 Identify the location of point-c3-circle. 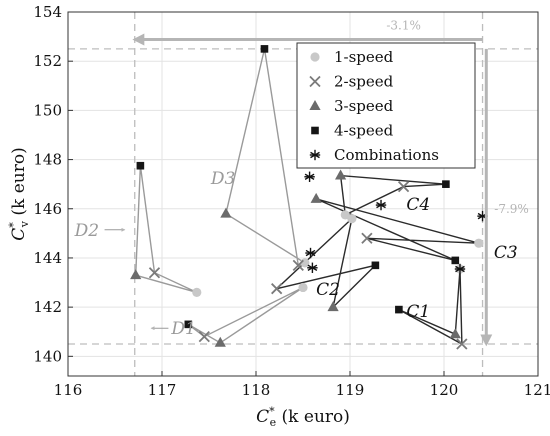
(479, 243).